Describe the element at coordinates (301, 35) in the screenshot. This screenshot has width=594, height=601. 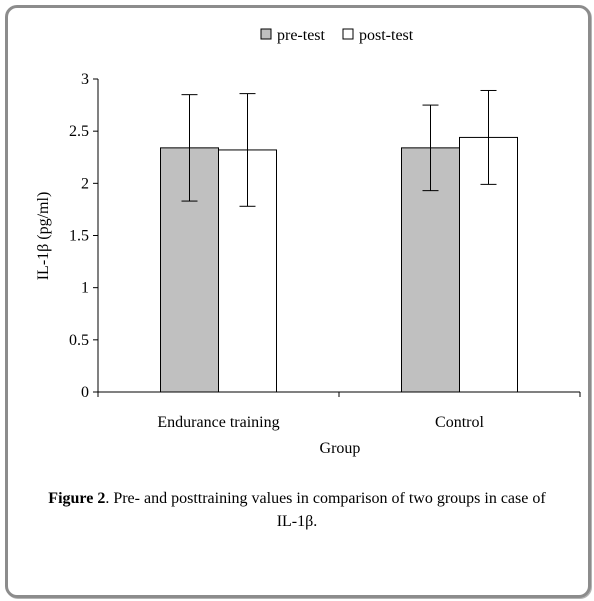
I see `legend-label: pre-test` at that location.